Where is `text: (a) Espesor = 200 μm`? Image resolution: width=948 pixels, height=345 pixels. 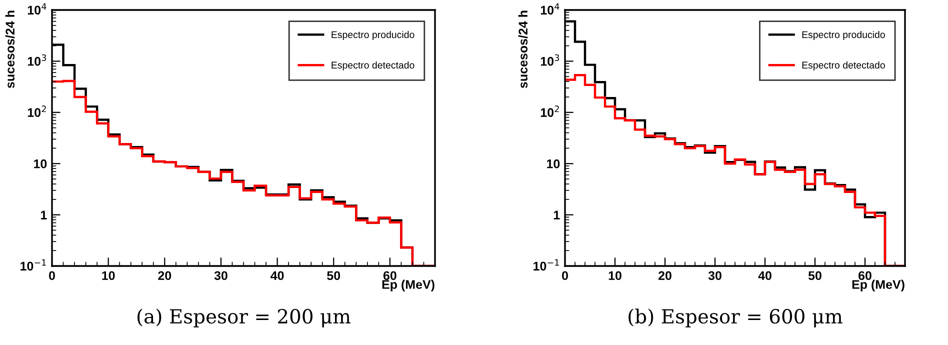
text: (a) Espesor = 200 μm is located at coordinates (244, 318).